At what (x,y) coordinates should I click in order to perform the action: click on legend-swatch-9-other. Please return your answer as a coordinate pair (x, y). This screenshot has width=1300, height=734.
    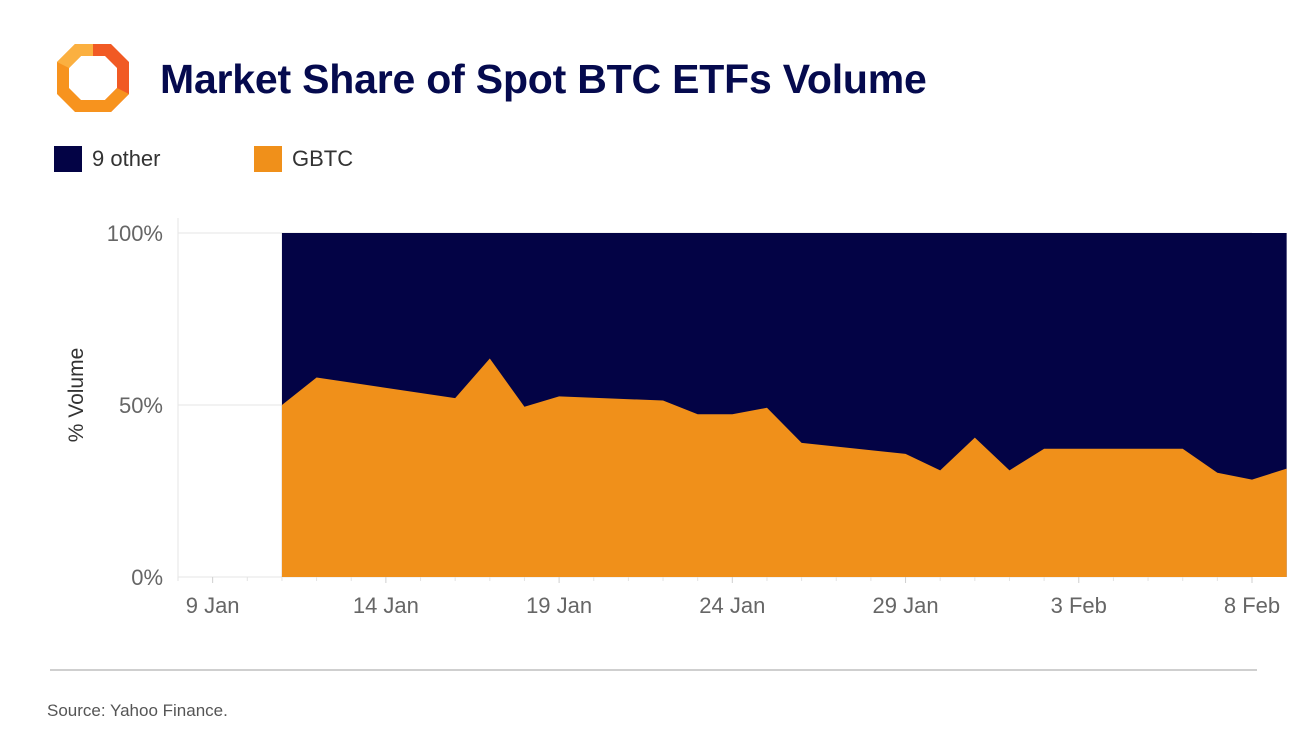
    Looking at the image, I should click on (68, 159).